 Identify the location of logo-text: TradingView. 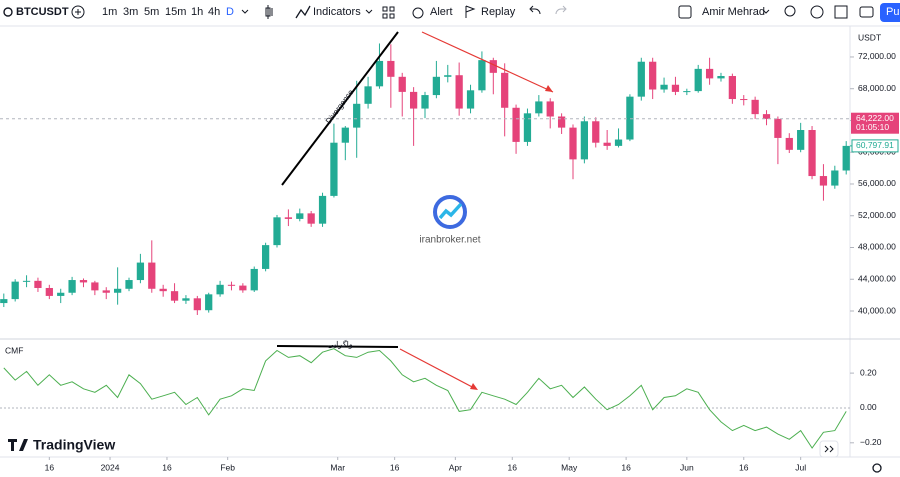
(74, 445).